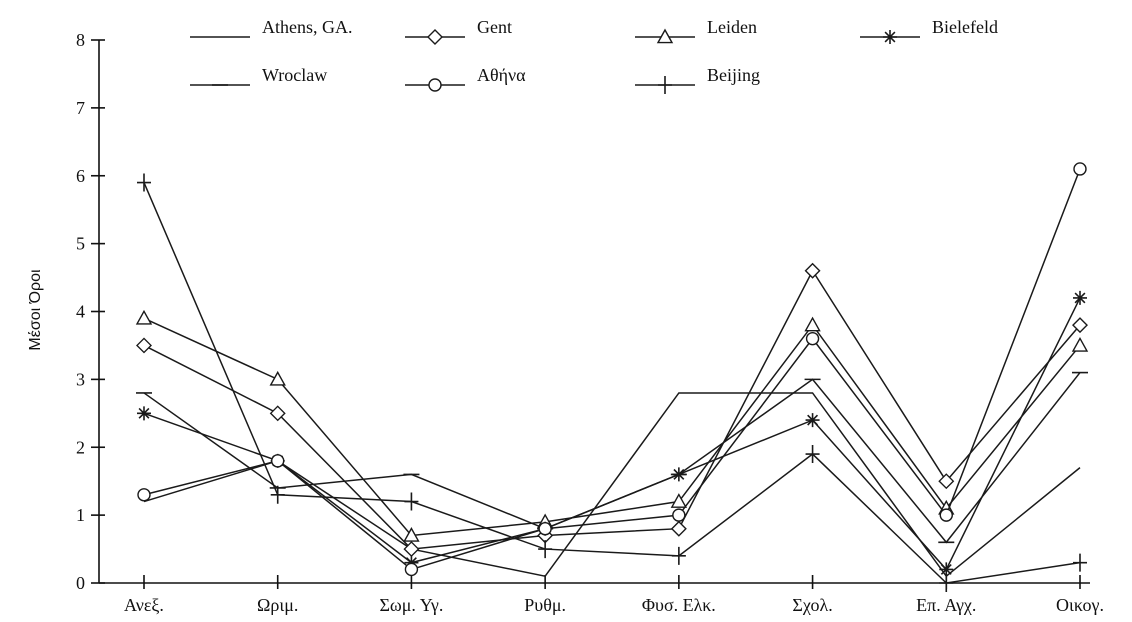 This screenshot has height=622, width=1132. I want to click on y-tick-label: 1, so click(80, 515).